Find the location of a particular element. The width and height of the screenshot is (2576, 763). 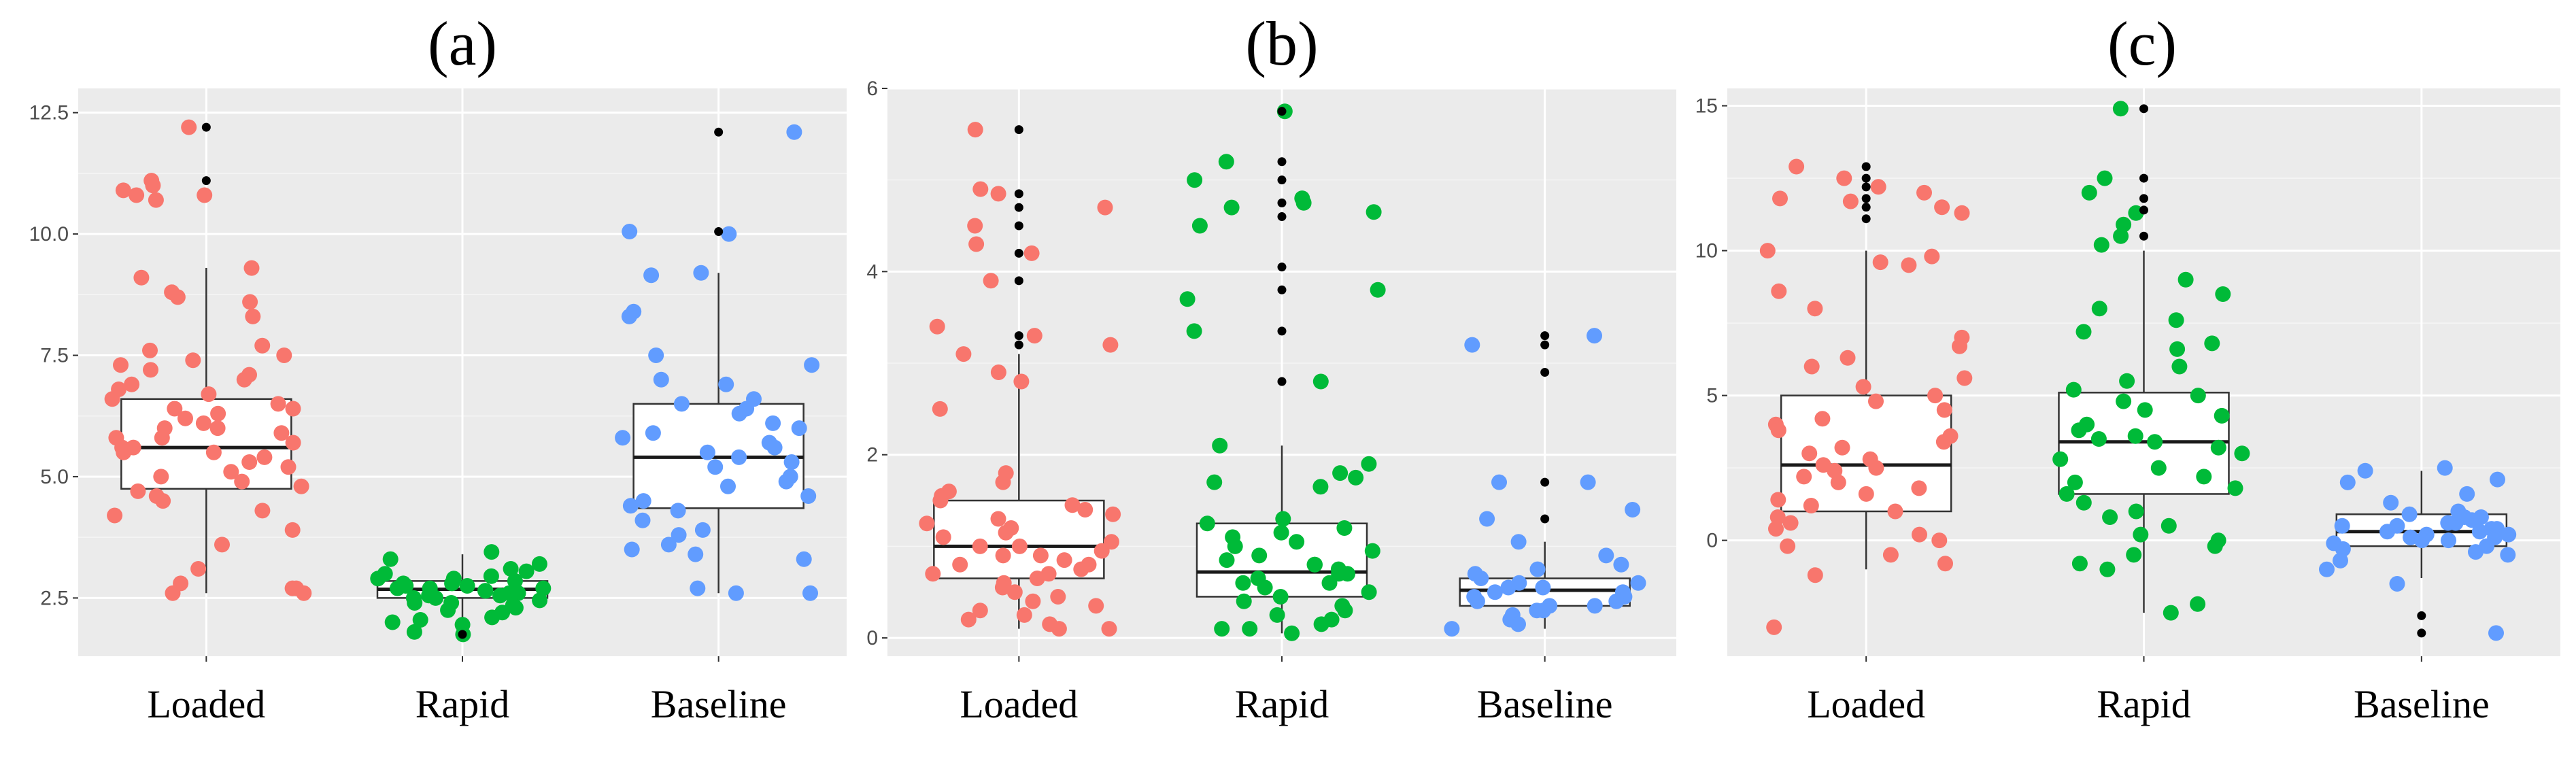

y-tick-label: 6 is located at coordinates (872, 89).